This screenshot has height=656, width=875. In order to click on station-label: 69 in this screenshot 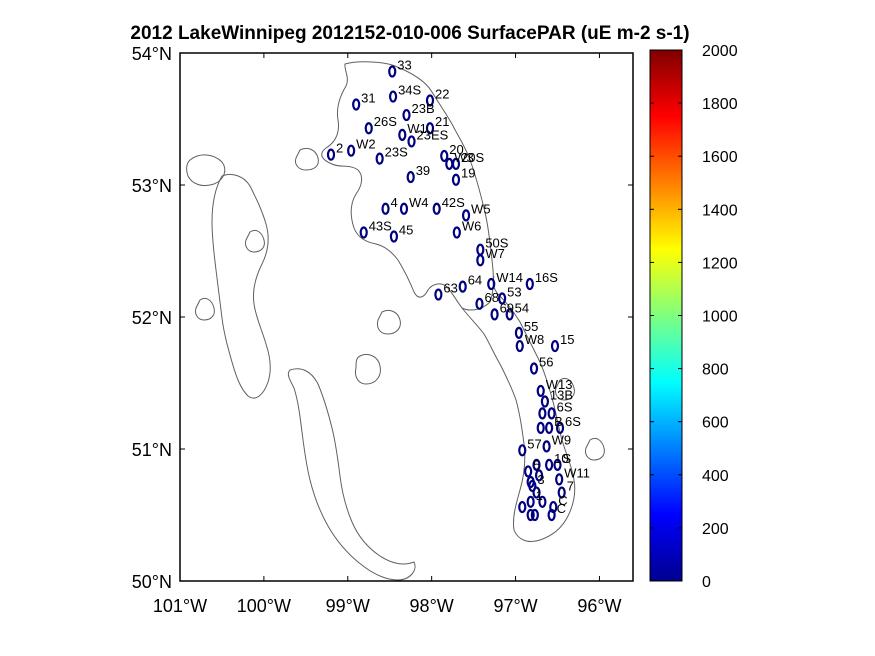, I will do `click(507, 307)`.